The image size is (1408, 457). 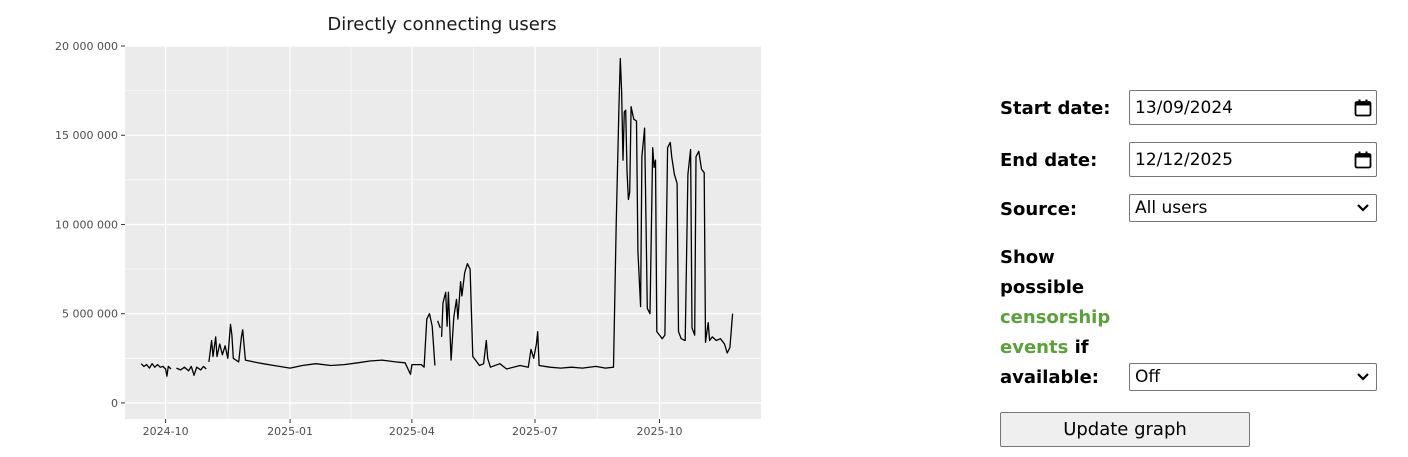 I want to click on y-tick-label: 15 000 000, so click(x=86, y=135).